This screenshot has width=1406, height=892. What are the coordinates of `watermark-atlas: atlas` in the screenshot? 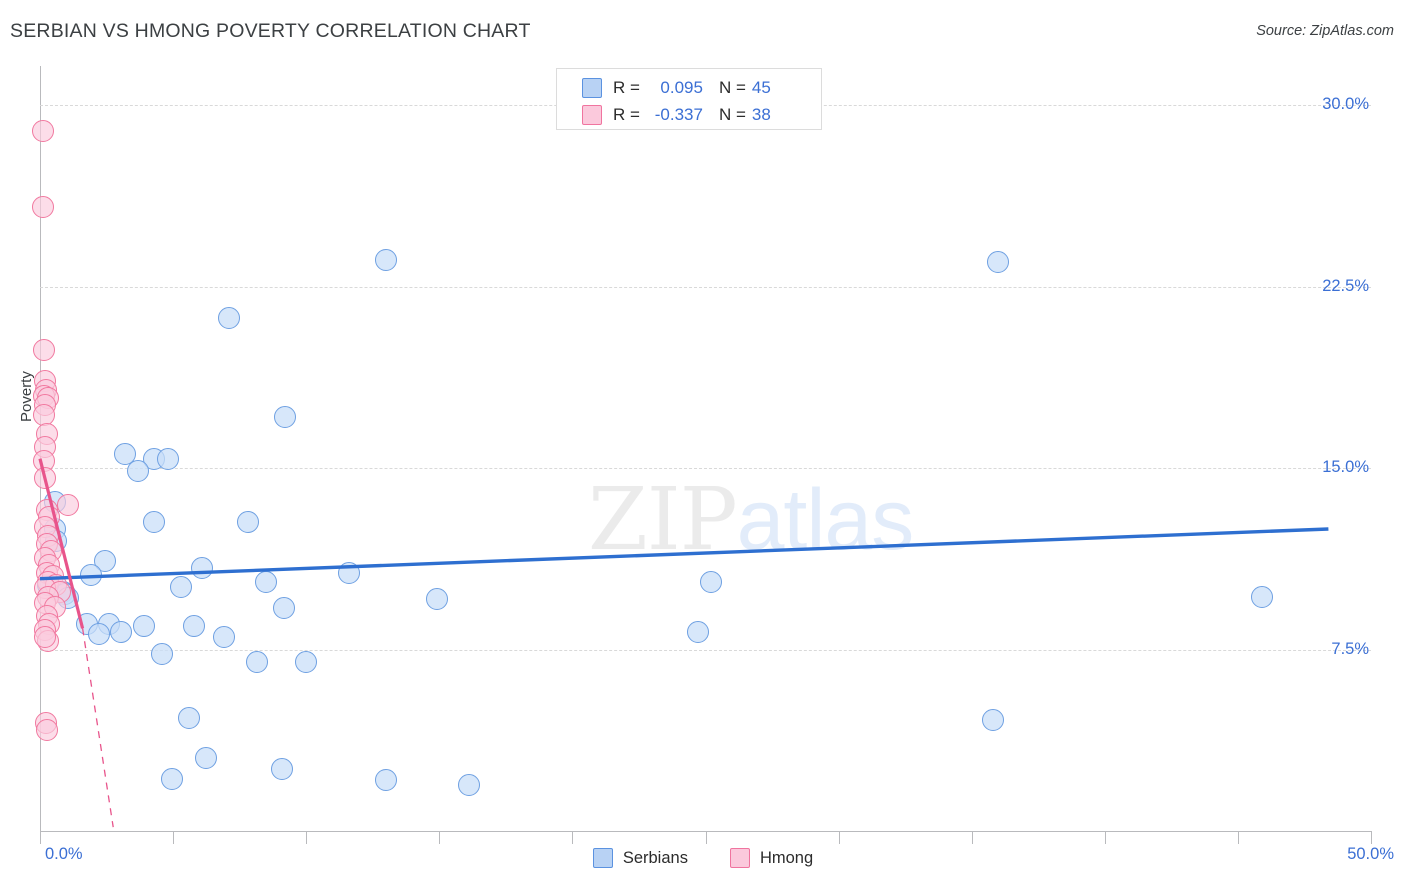 It's located at (825, 520).